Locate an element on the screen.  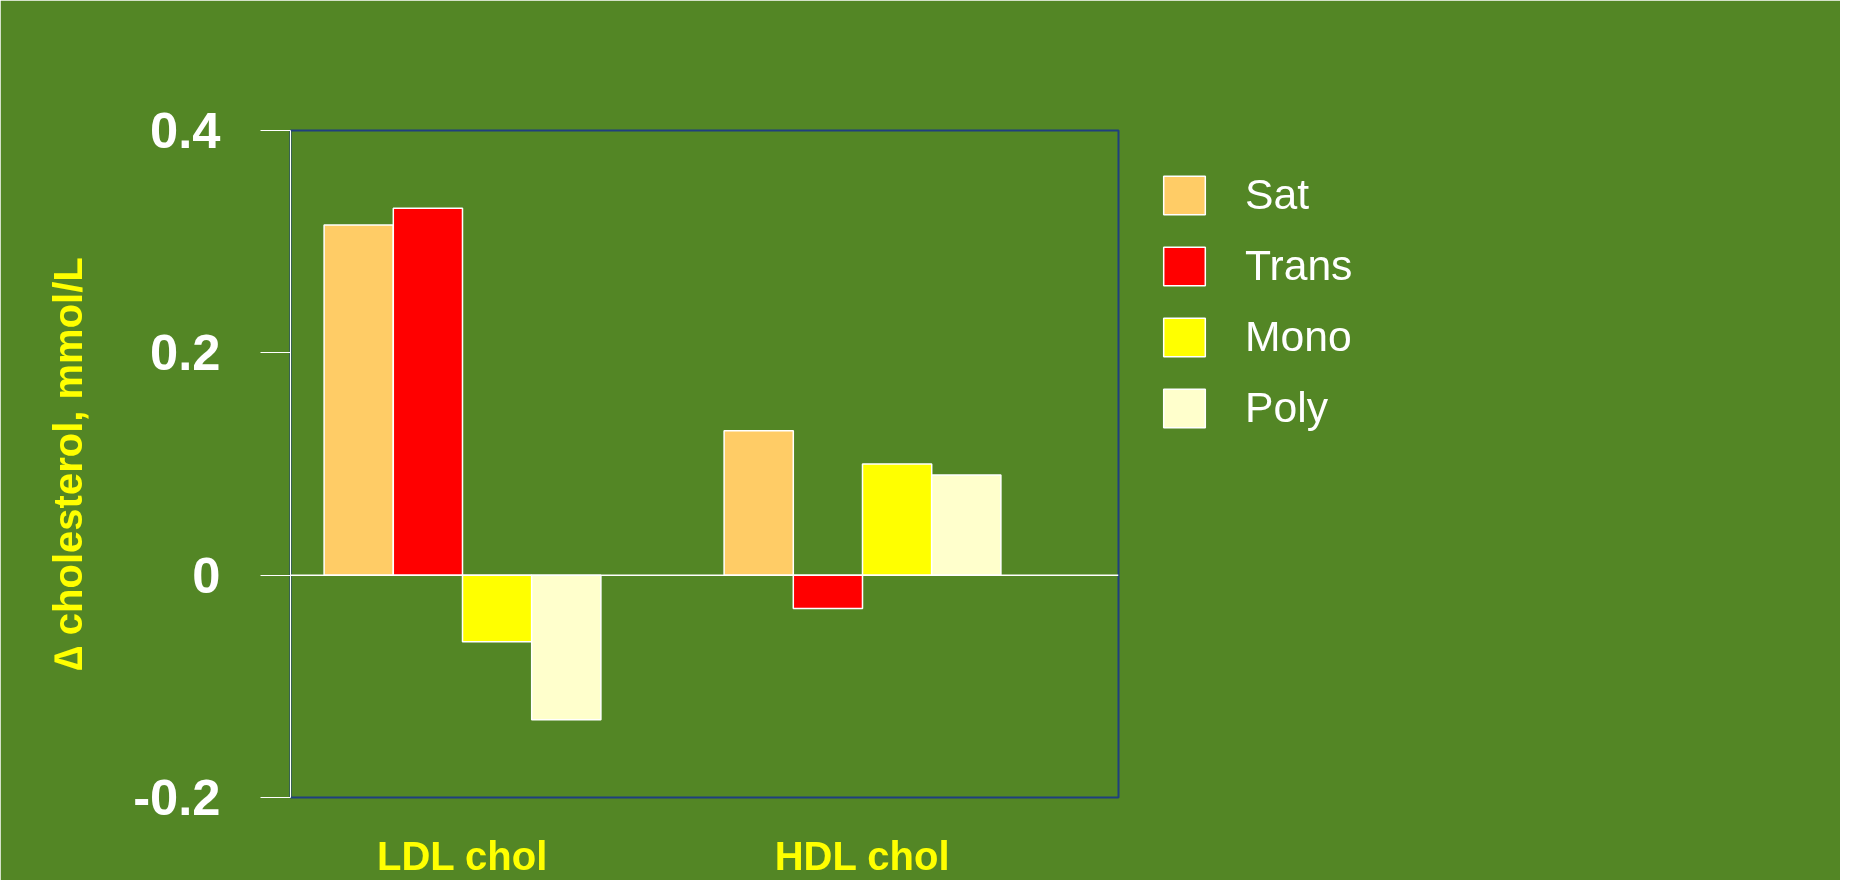
y-axis-title: ∆ cholesterol, mmol/L is located at coordinates (68, 464).